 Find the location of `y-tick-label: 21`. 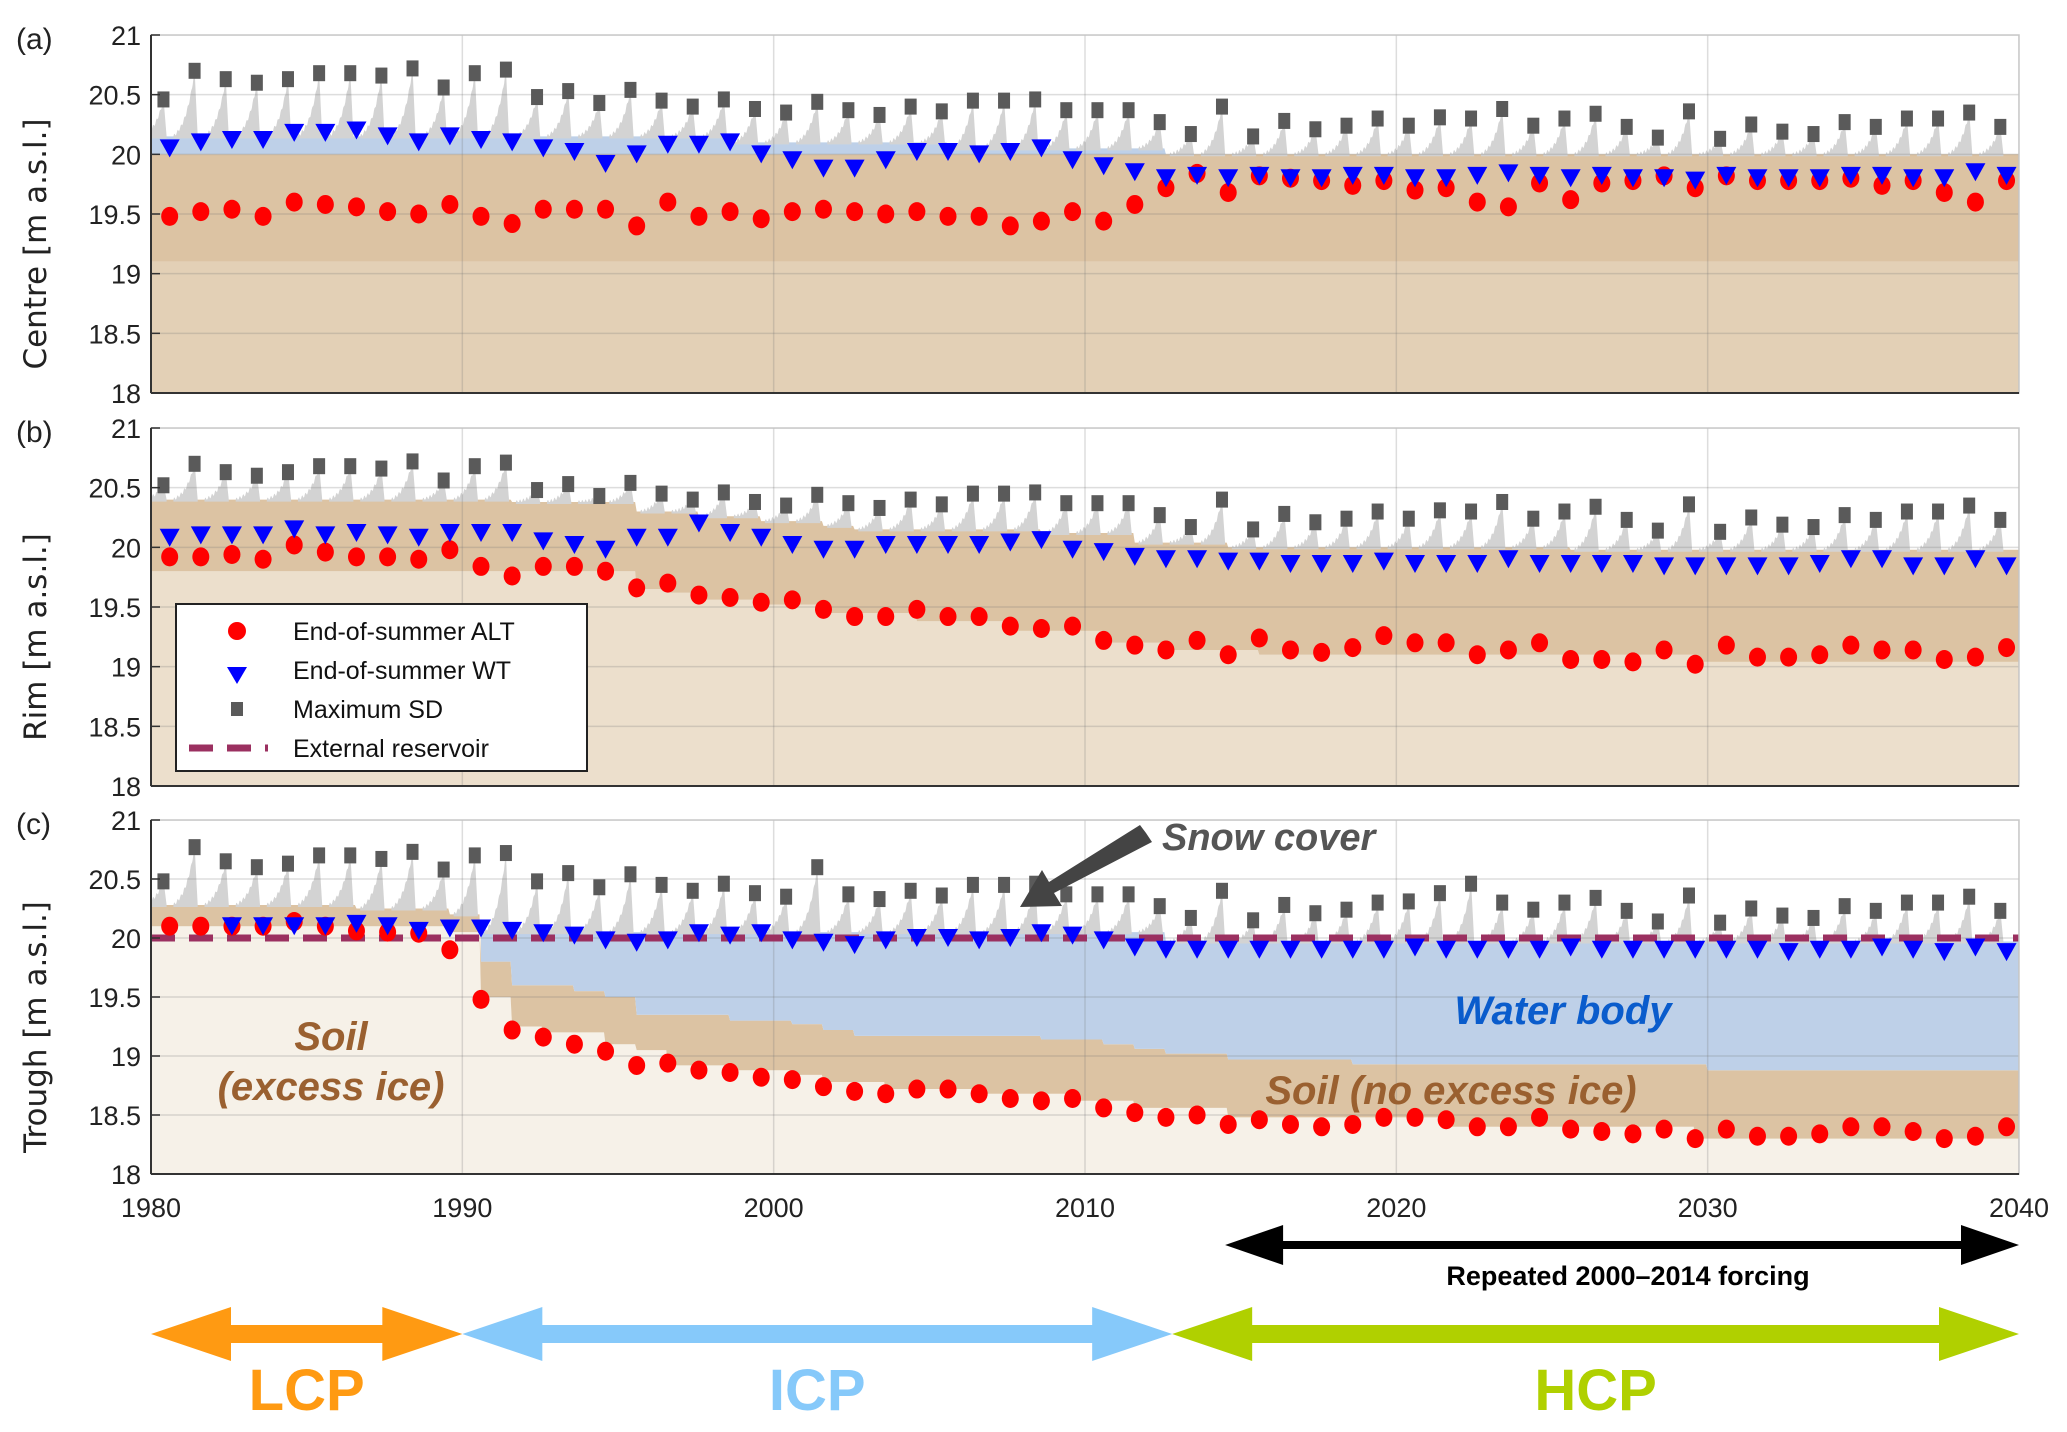

y-tick-label: 21 is located at coordinates (126, 429).